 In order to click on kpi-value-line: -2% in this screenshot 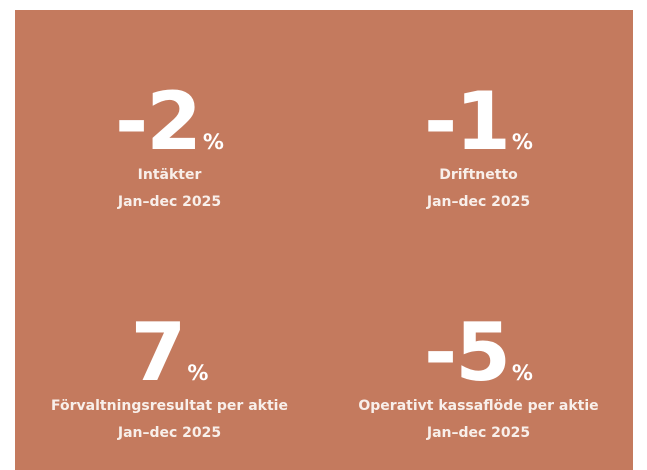, I will do `click(169, 122)`.